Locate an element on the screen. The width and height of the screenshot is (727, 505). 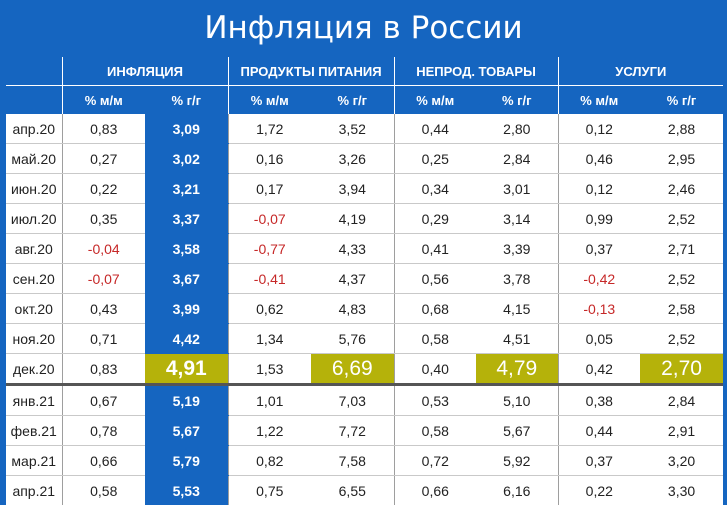
yoy-value-cell: 2,70 is located at coordinates (681, 369).